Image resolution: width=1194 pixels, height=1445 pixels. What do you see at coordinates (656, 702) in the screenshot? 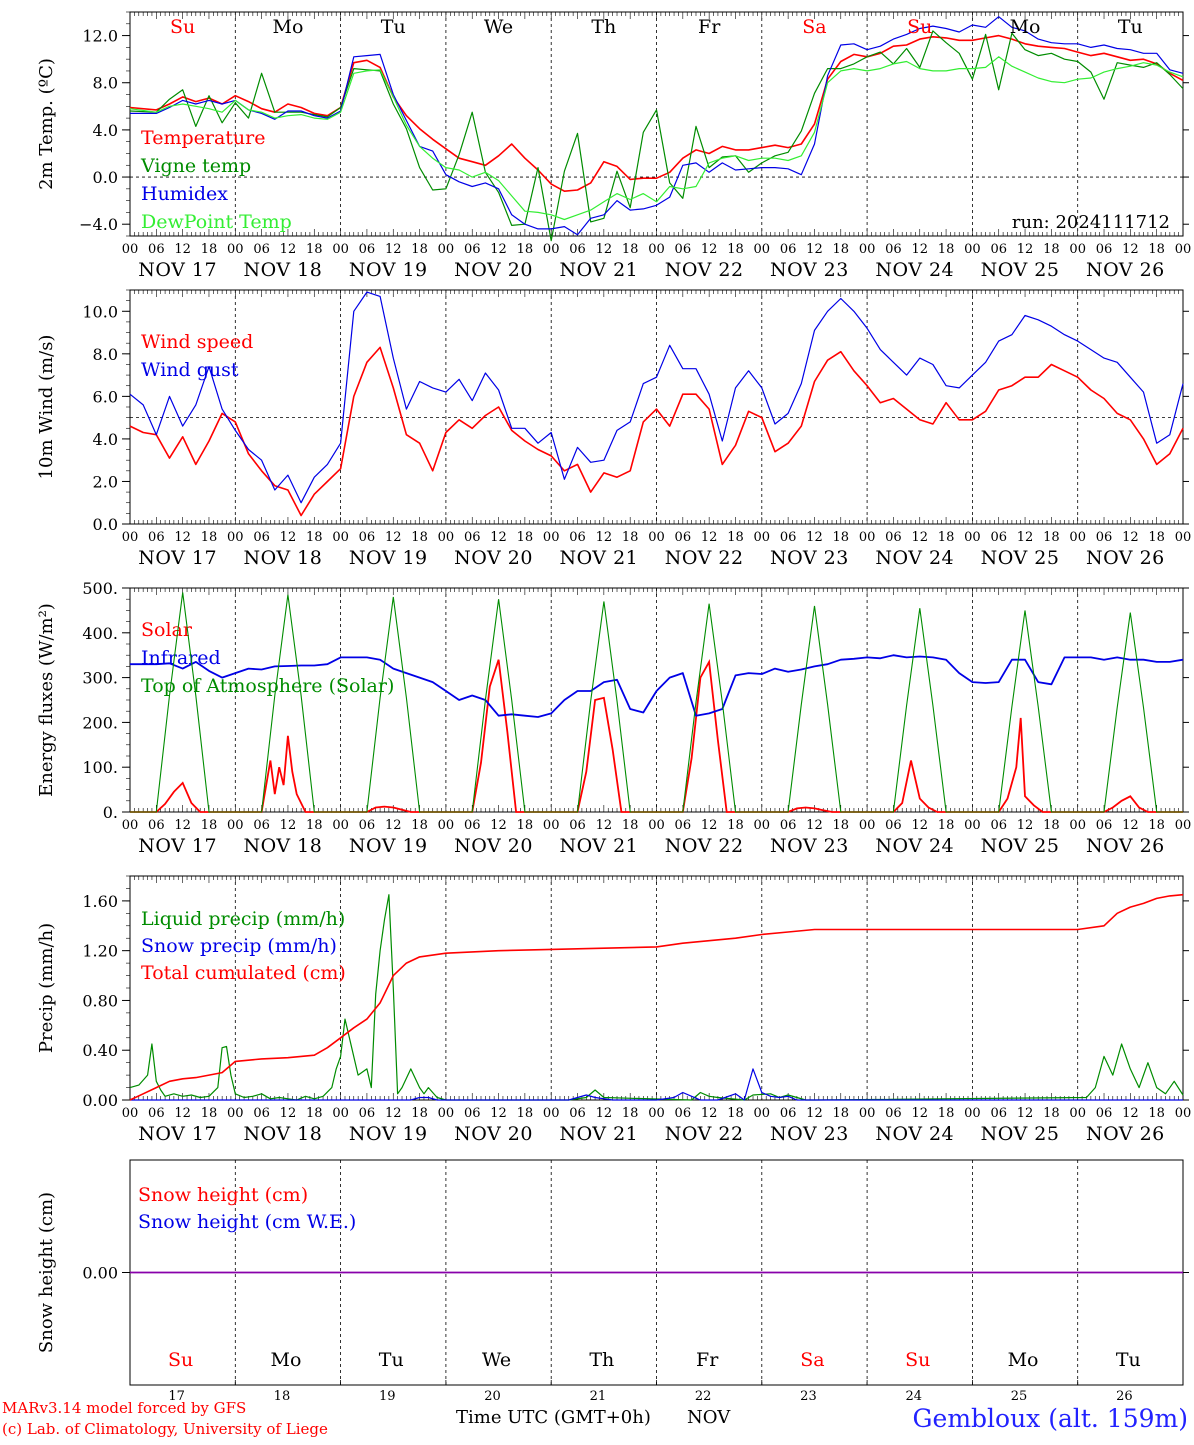
I see `series-top-of-atmosphere-solar` at bounding box center [656, 702].